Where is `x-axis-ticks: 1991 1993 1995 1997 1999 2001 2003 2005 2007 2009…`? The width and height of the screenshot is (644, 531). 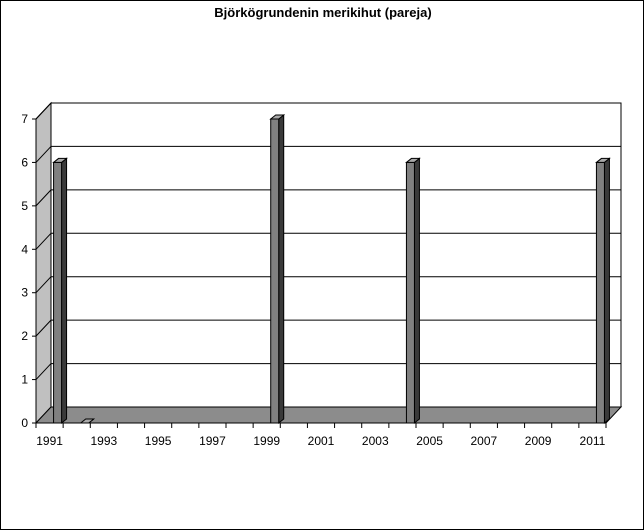 x-axis-ticks: 1991 1993 1995 1997 1999 2001 2003 2005 2007 2009… is located at coordinates (321, 435).